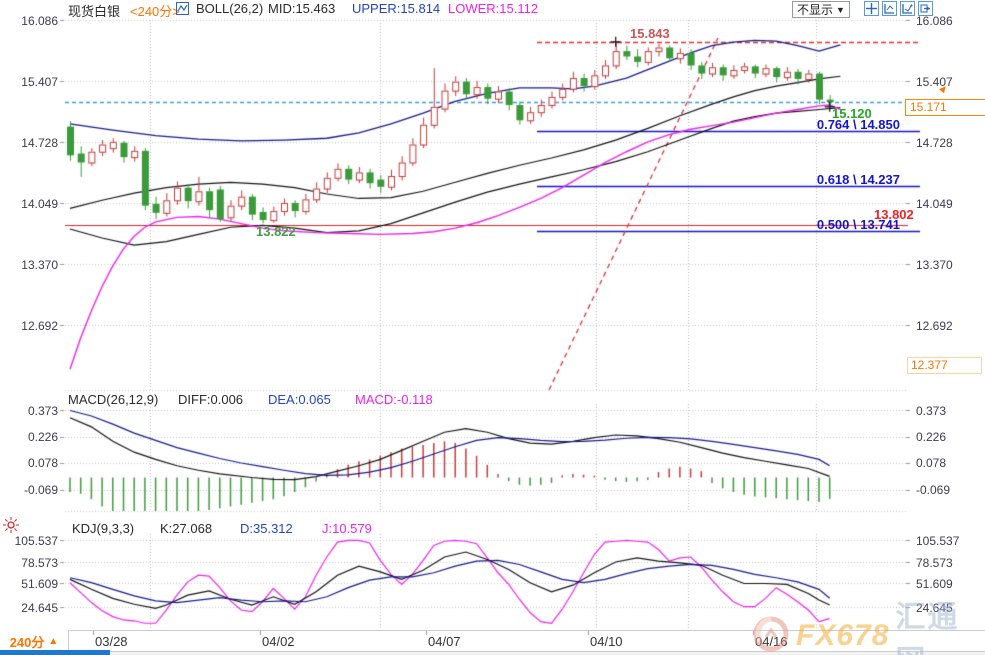  Describe the element at coordinates (94, 11) in the screenshot. I see `symbol-title: 现货白银` at that location.